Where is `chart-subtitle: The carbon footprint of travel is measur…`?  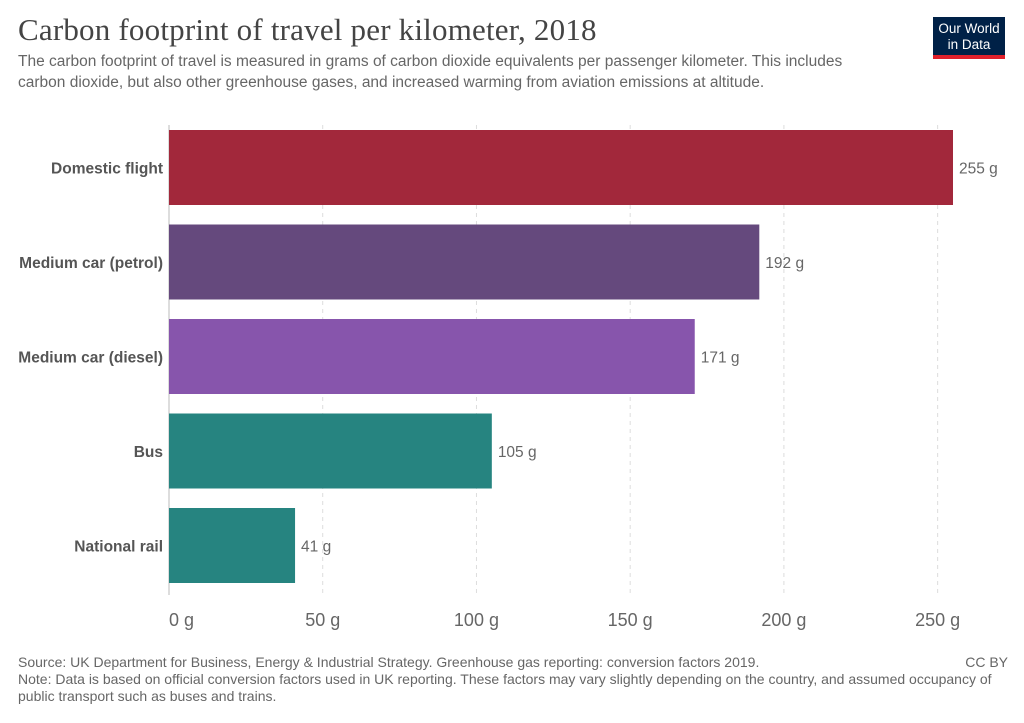 chart-subtitle: The carbon footprint of travel is measur… is located at coordinates (430, 72).